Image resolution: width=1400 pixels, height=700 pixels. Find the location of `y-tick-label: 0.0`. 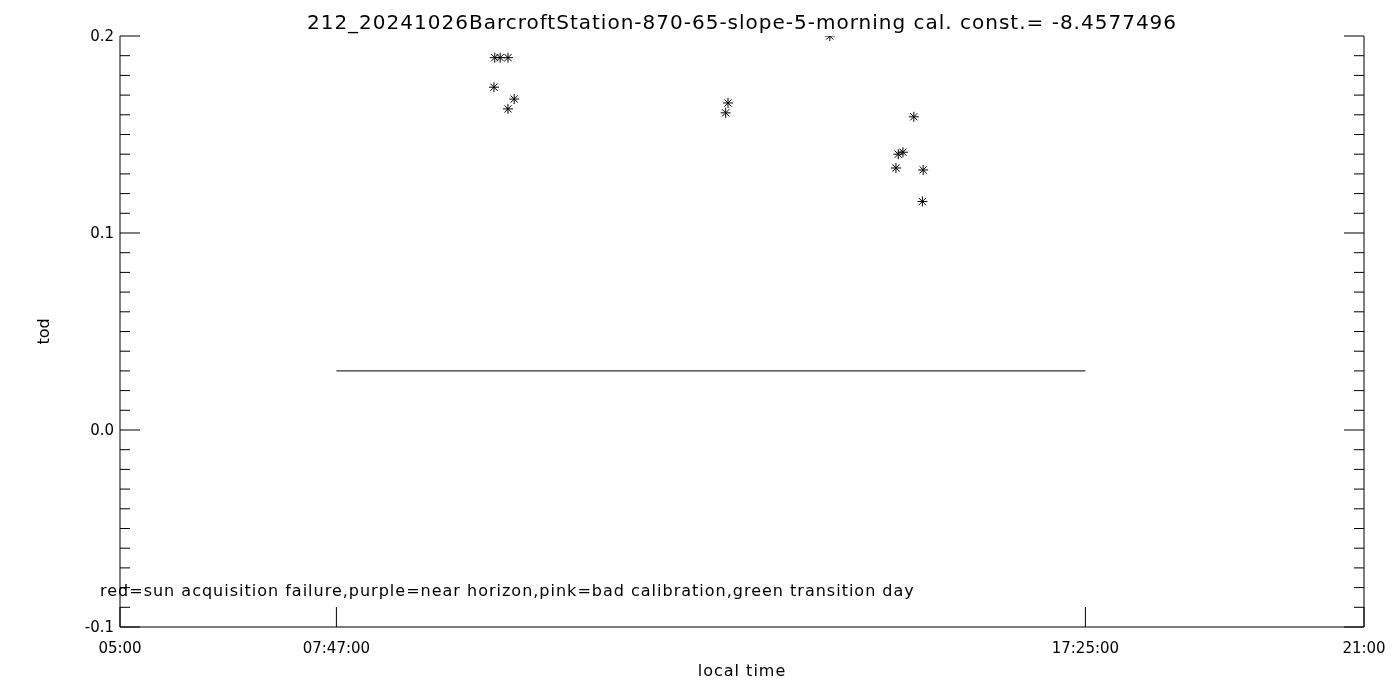

y-tick-label: 0.0 is located at coordinates (102, 430).